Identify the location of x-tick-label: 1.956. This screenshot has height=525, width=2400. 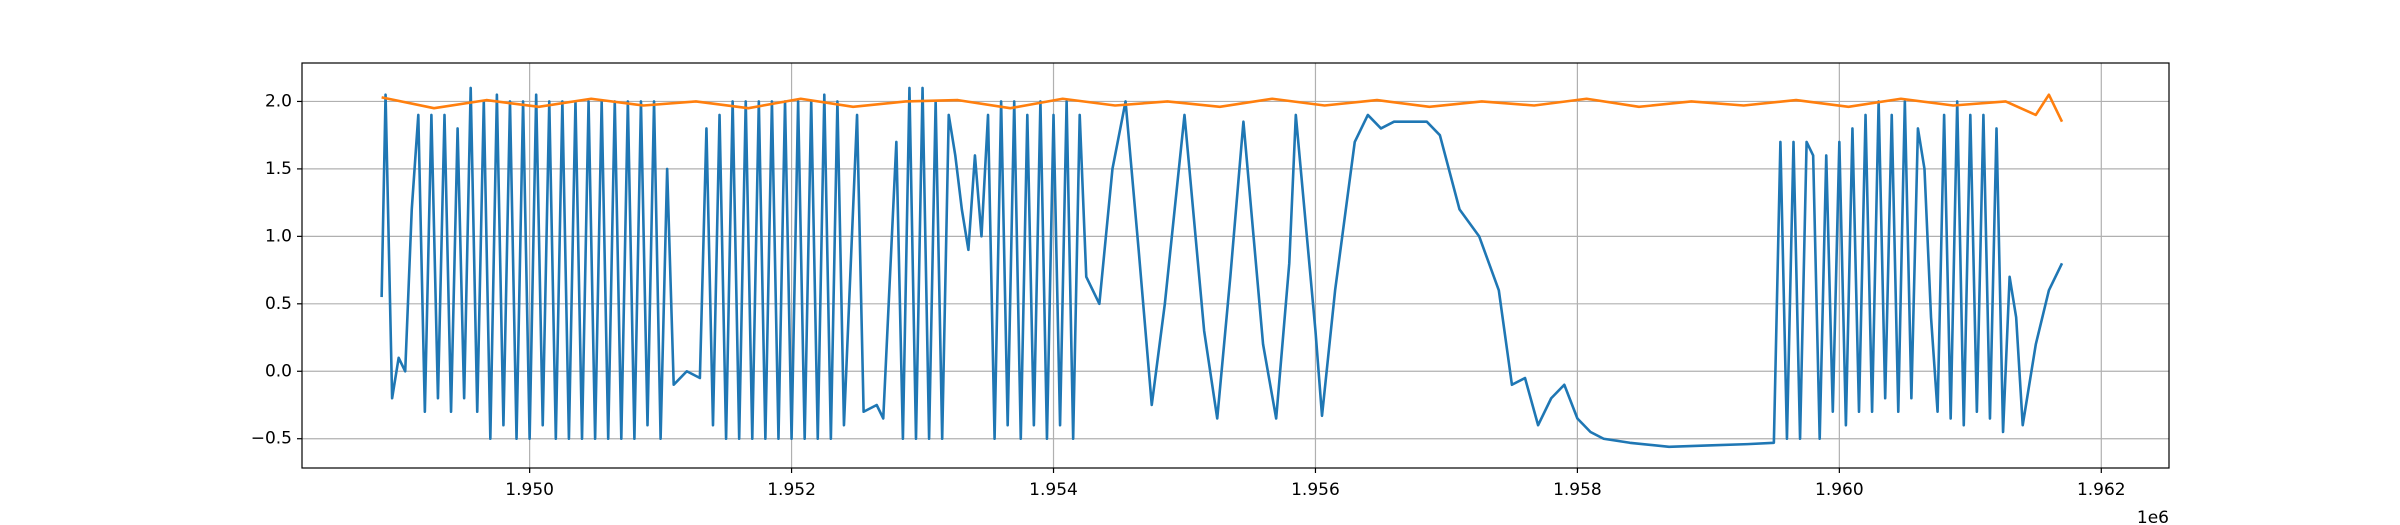
(1315, 490).